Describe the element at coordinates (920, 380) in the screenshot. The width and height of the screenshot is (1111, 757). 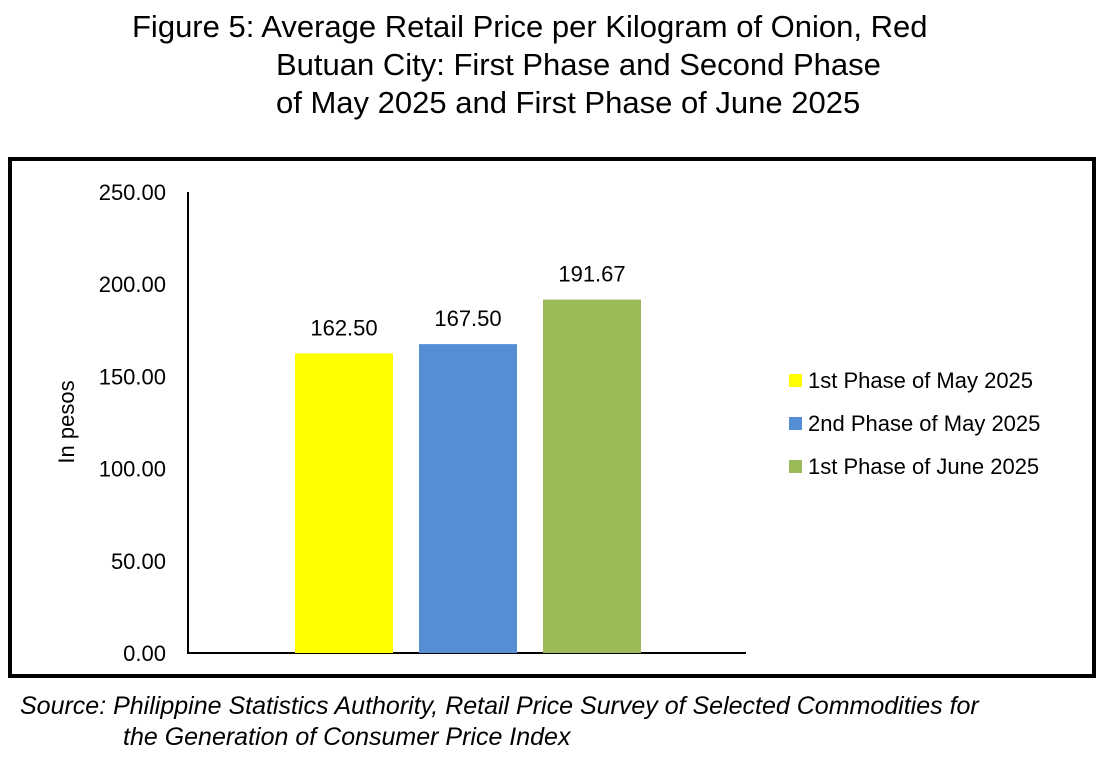
I see `legend-label: 1st Phase of May 2025` at that location.